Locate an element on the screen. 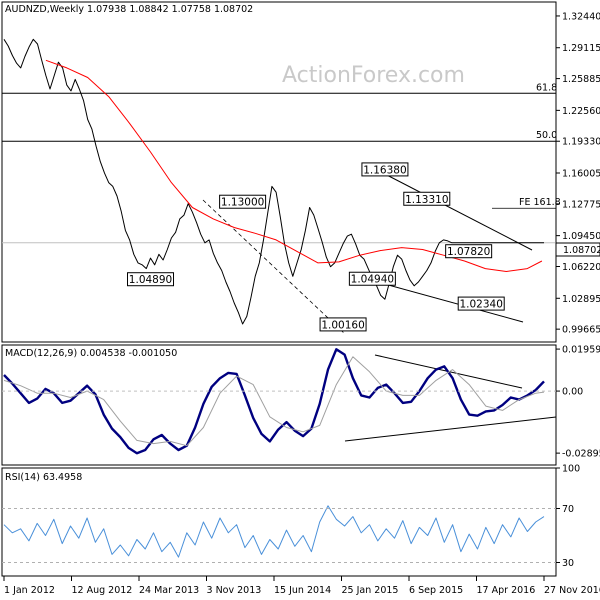 Image resolution: width=600 pixels, height=600 pixels. price-label-text: 1.00160 is located at coordinates (342, 325).